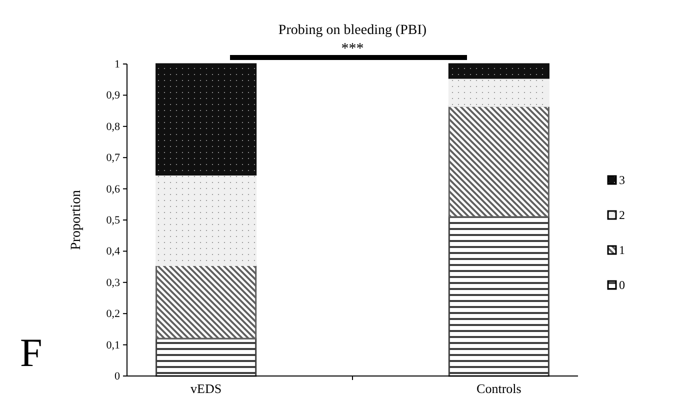  Describe the element at coordinates (113, 314) in the screenshot. I see `y-tick-label: 0,2` at that location.